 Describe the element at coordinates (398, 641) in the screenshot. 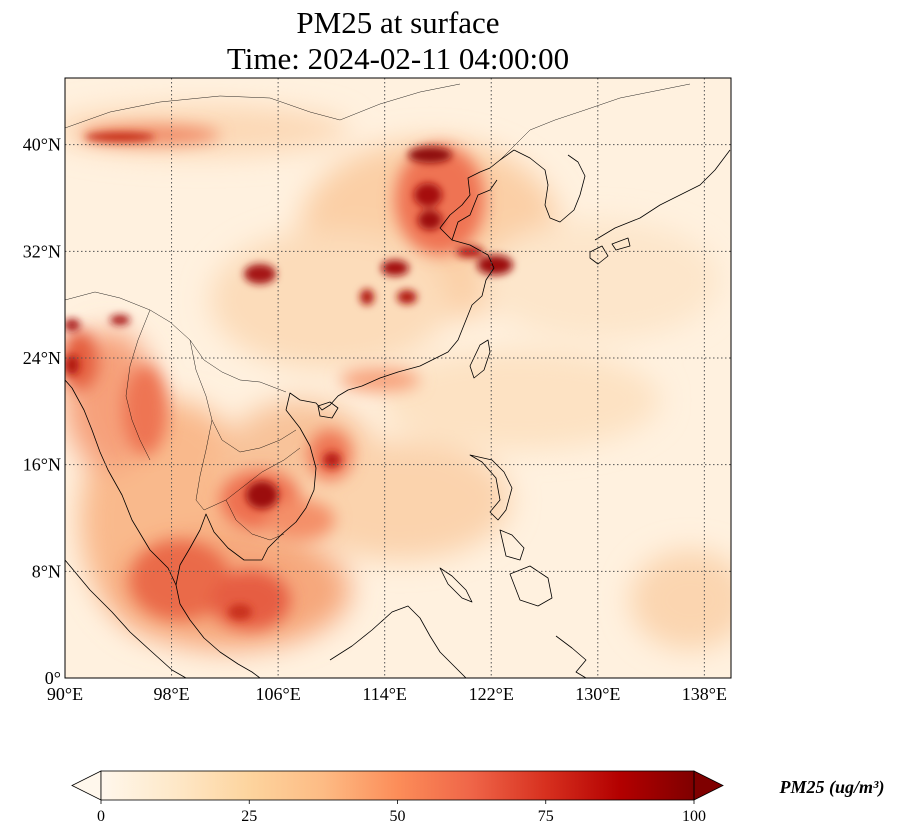

I see `borneo-north` at that location.